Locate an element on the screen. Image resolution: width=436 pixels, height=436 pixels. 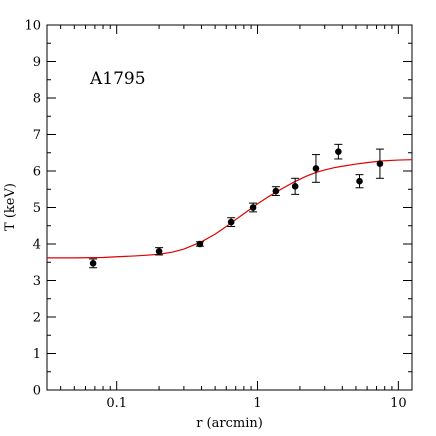
y-tick-label: 1 is located at coordinates (37, 354).